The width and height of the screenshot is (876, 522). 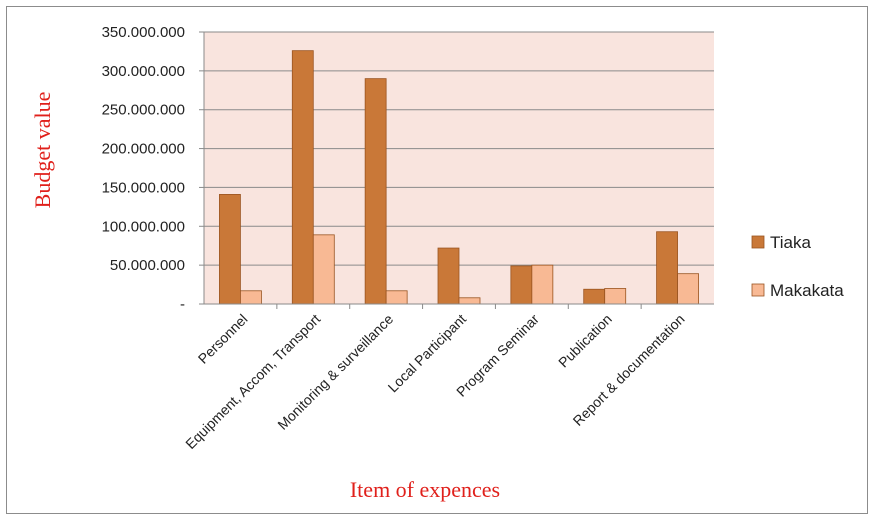 What do you see at coordinates (143, 110) in the screenshot?
I see `y-tick-label: 250.000.000` at bounding box center [143, 110].